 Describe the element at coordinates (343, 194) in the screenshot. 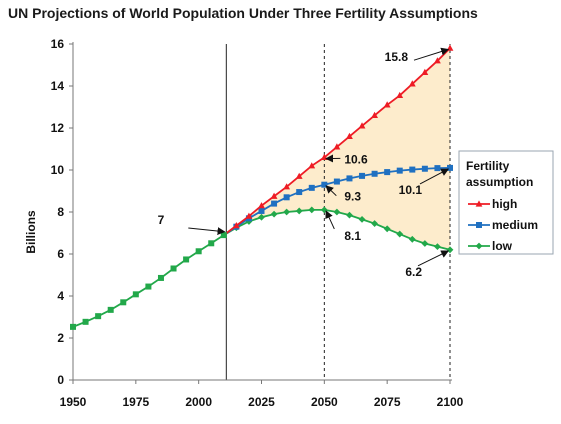

I see `annotation-9.3: 9.3` at that location.